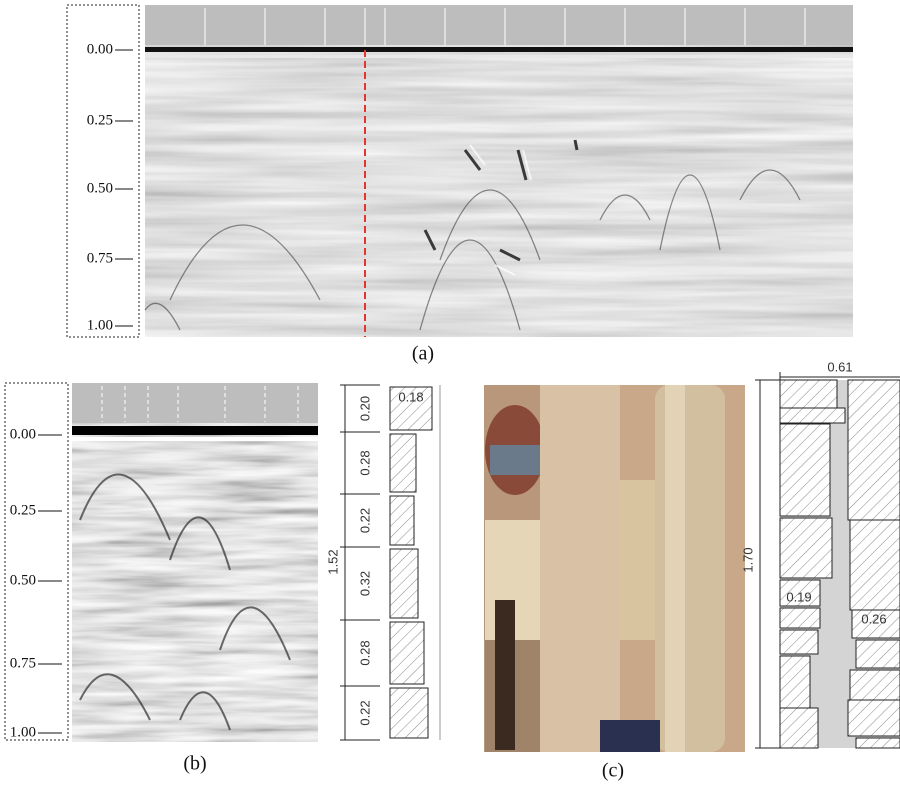  I want to click on wall-section, so click(827, 560).